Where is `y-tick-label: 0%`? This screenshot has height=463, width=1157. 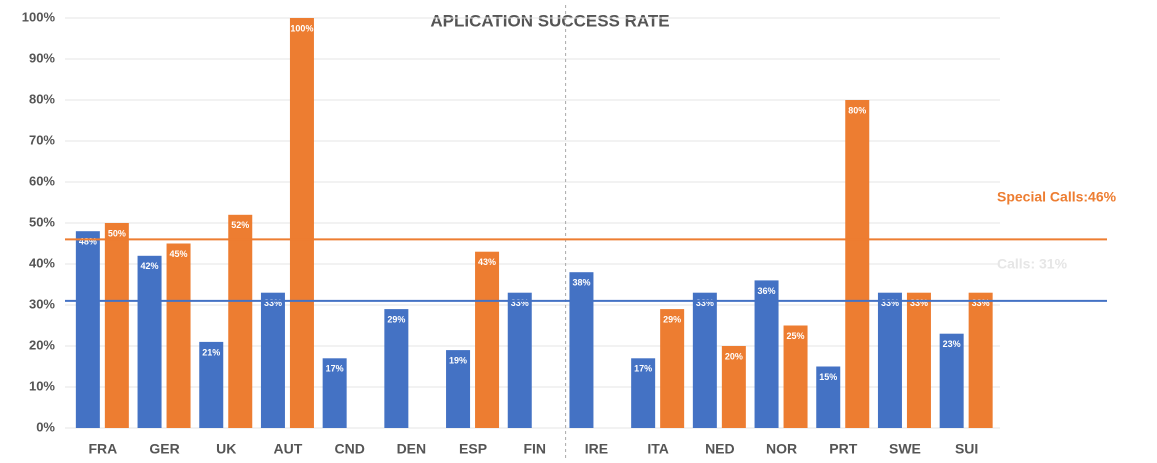
y-tick-label: 0% is located at coordinates (45, 426).